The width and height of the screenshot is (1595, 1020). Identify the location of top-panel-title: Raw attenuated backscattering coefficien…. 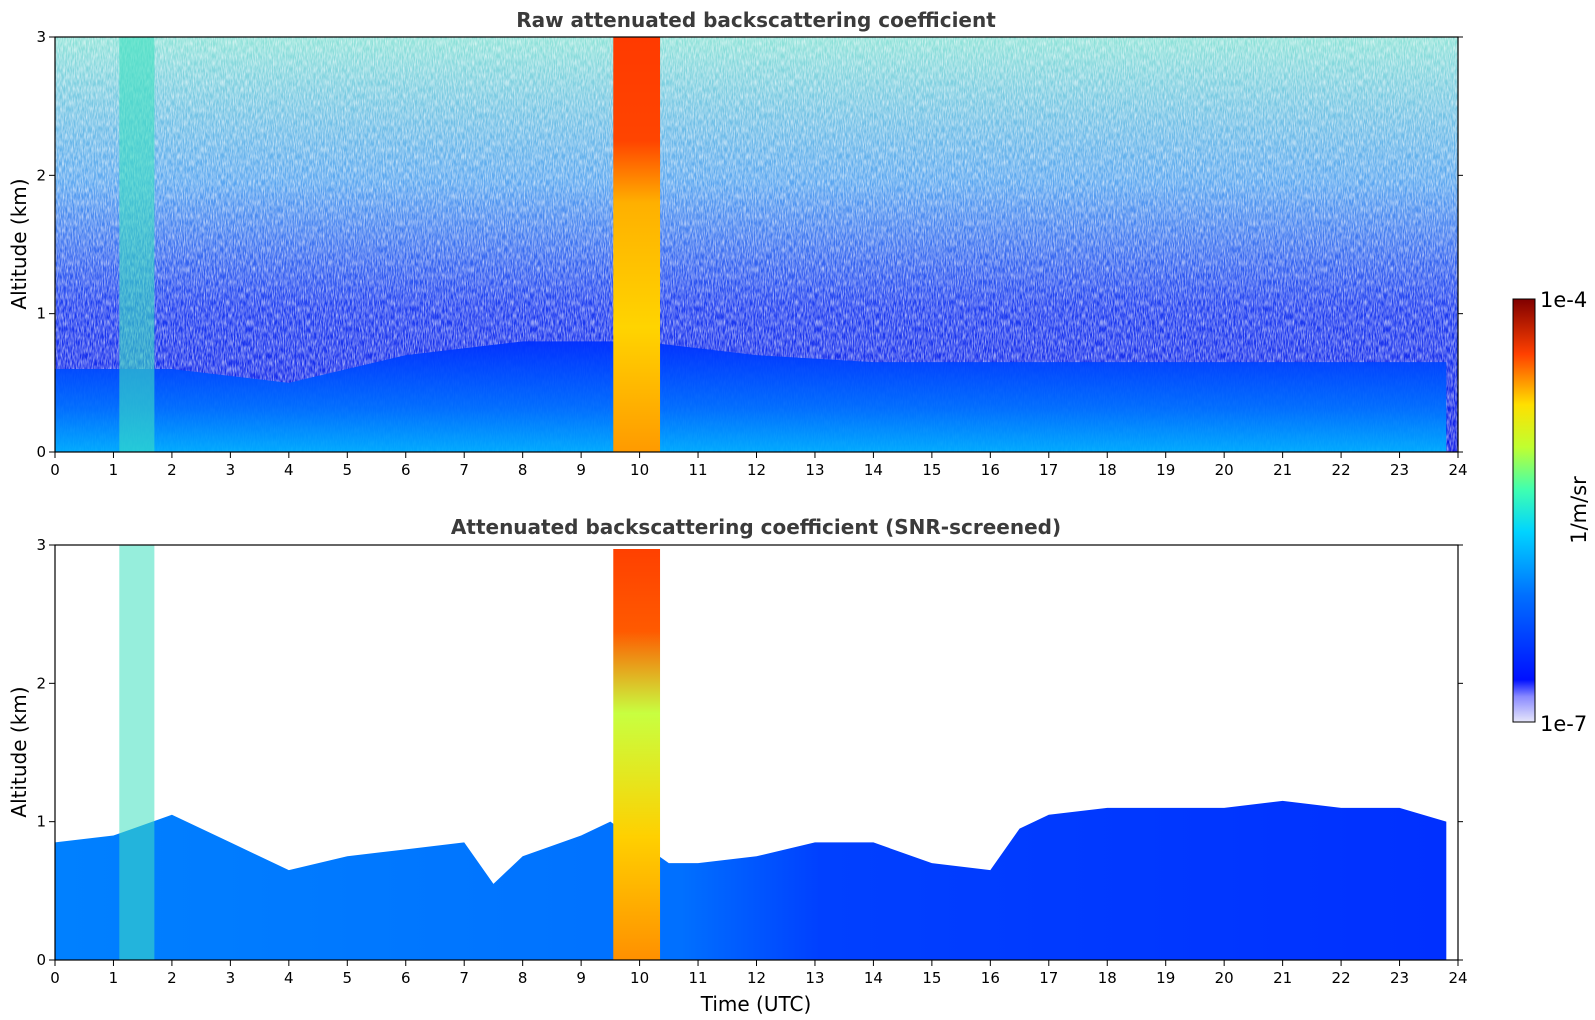
(756, 20).